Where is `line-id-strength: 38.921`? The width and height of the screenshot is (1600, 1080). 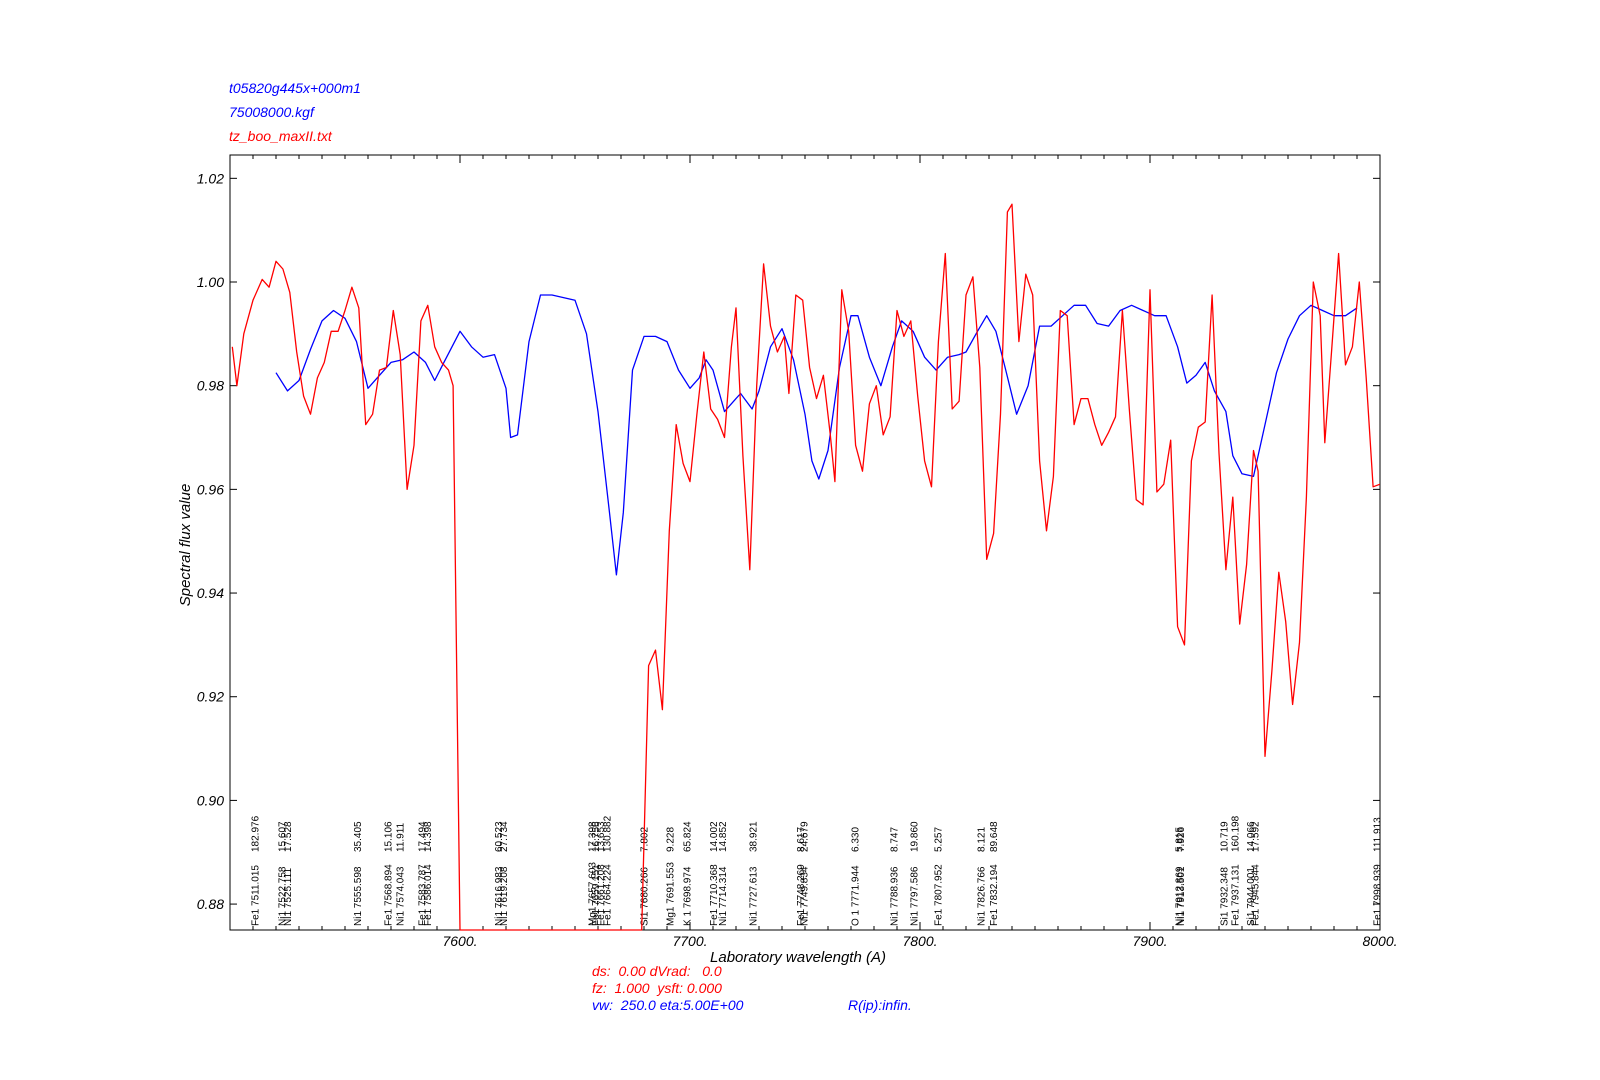
line-id-strength: 38.921 is located at coordinates (754, 836).